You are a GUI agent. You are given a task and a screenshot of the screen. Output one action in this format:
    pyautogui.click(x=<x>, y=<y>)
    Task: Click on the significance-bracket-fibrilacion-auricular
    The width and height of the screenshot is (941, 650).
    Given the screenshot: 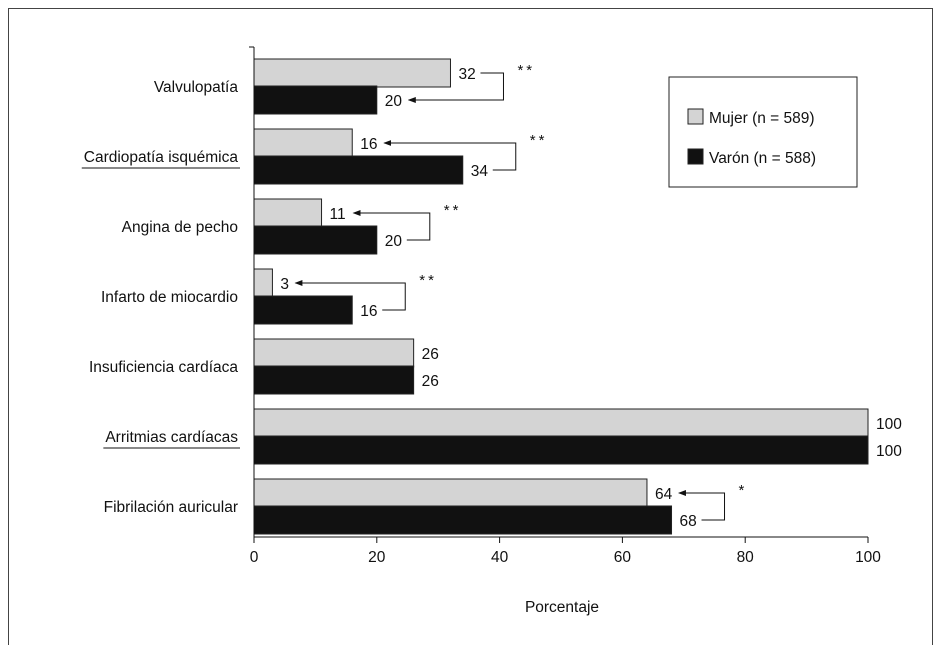 What is the action you would take?
    pyautogui.click(x=701, y=505)
    